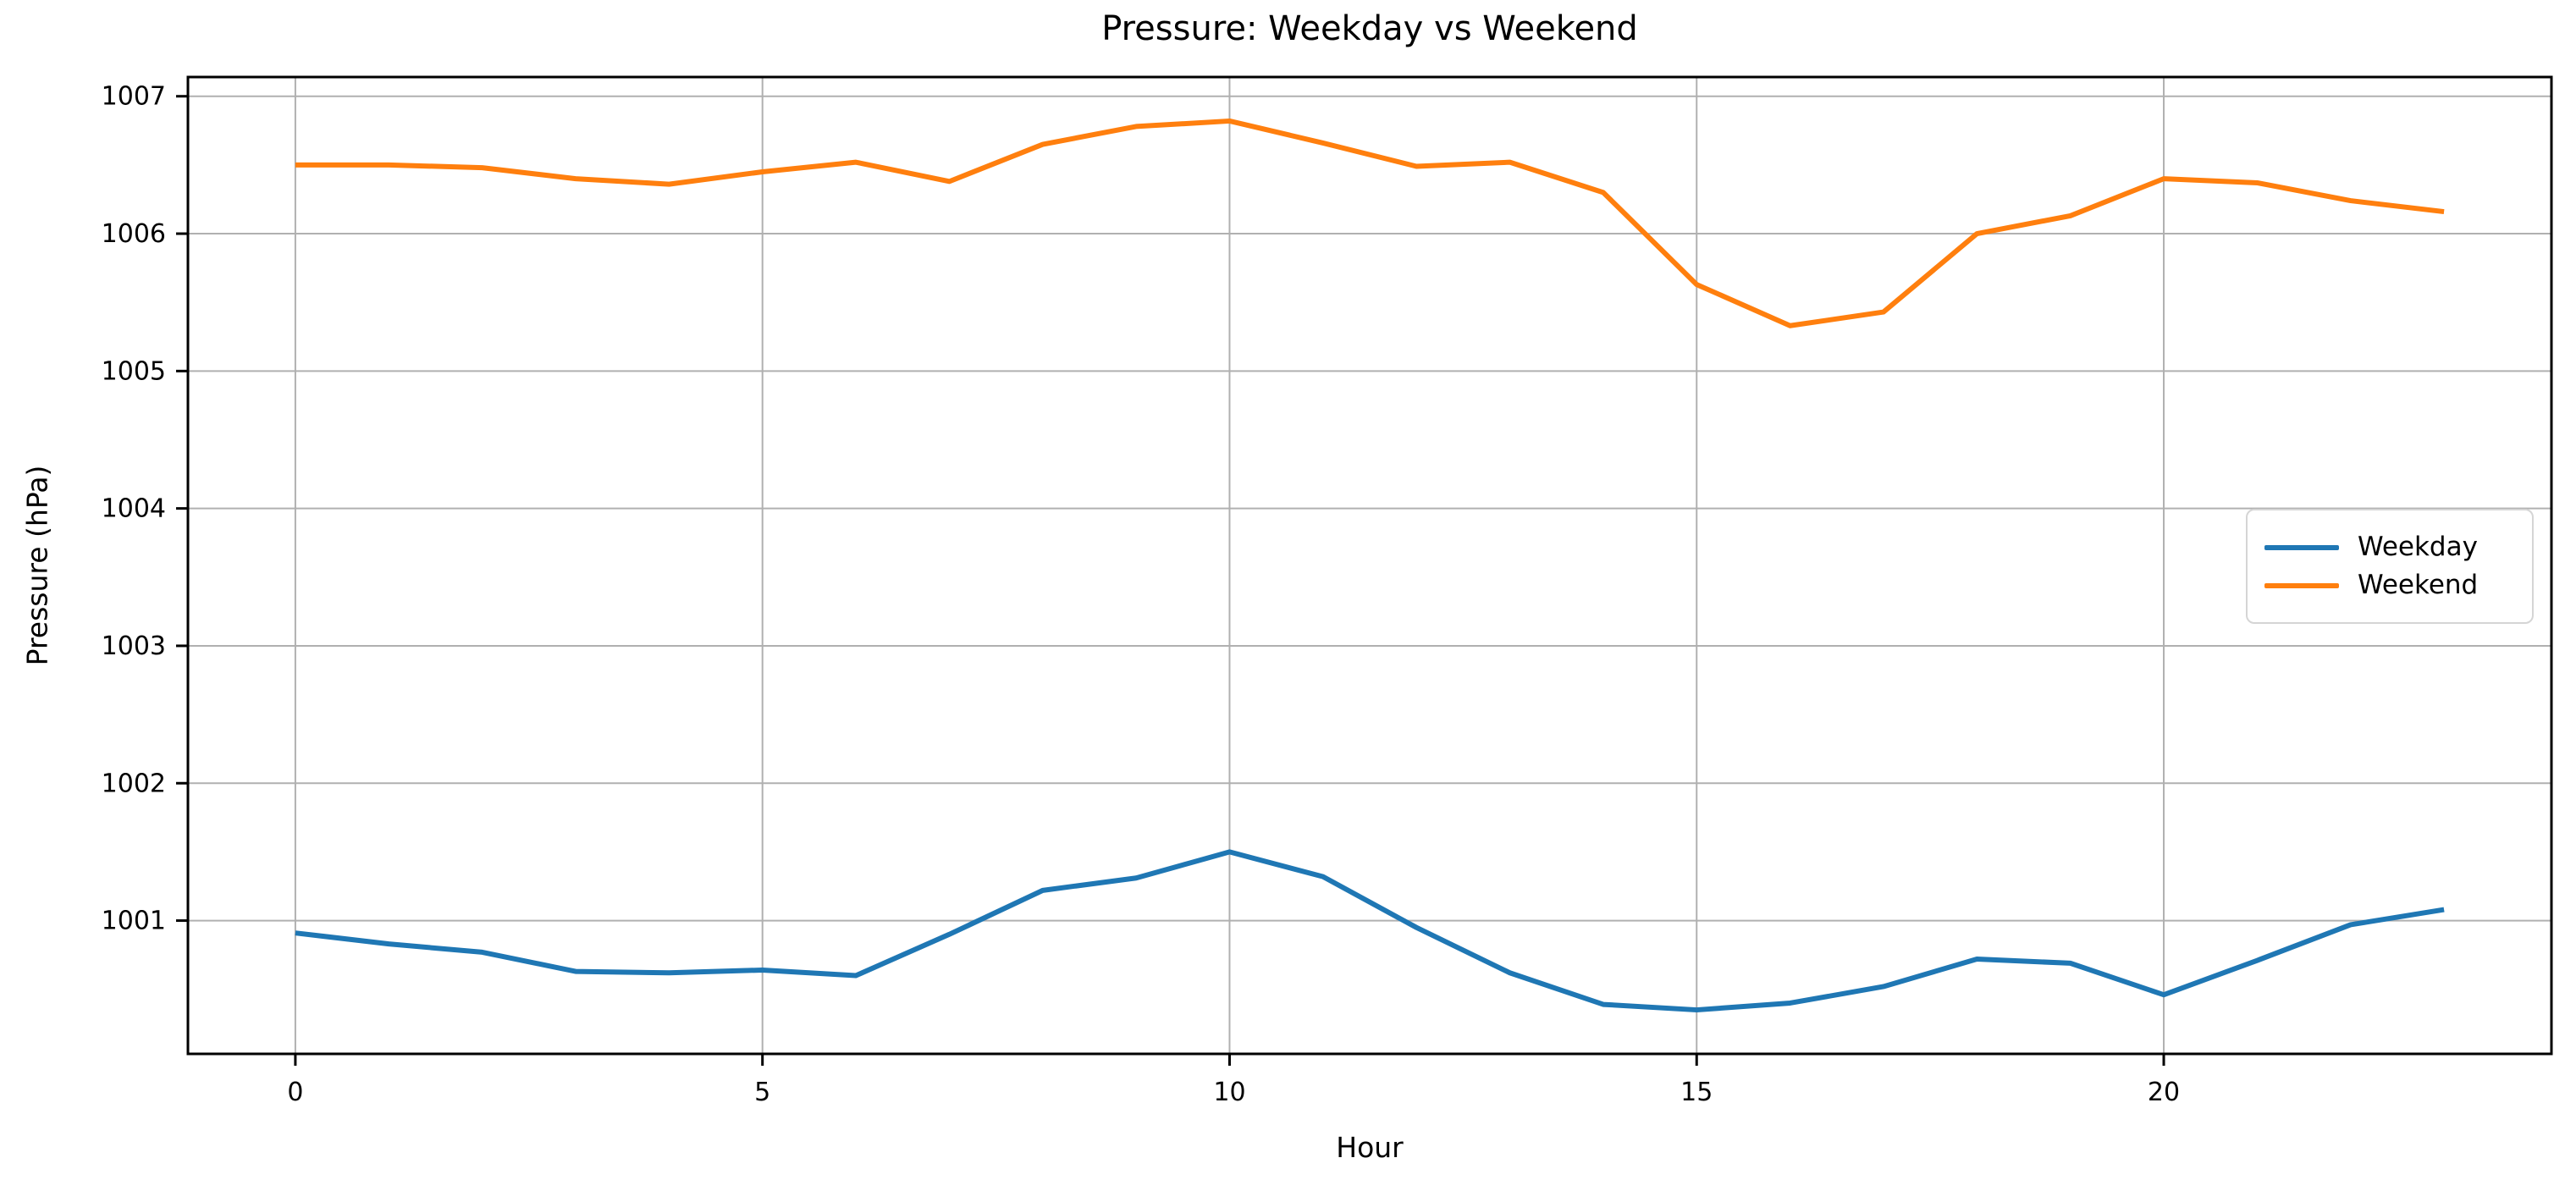  I want to click on legend-label-weekend: Weekend, so click(2419, 585).